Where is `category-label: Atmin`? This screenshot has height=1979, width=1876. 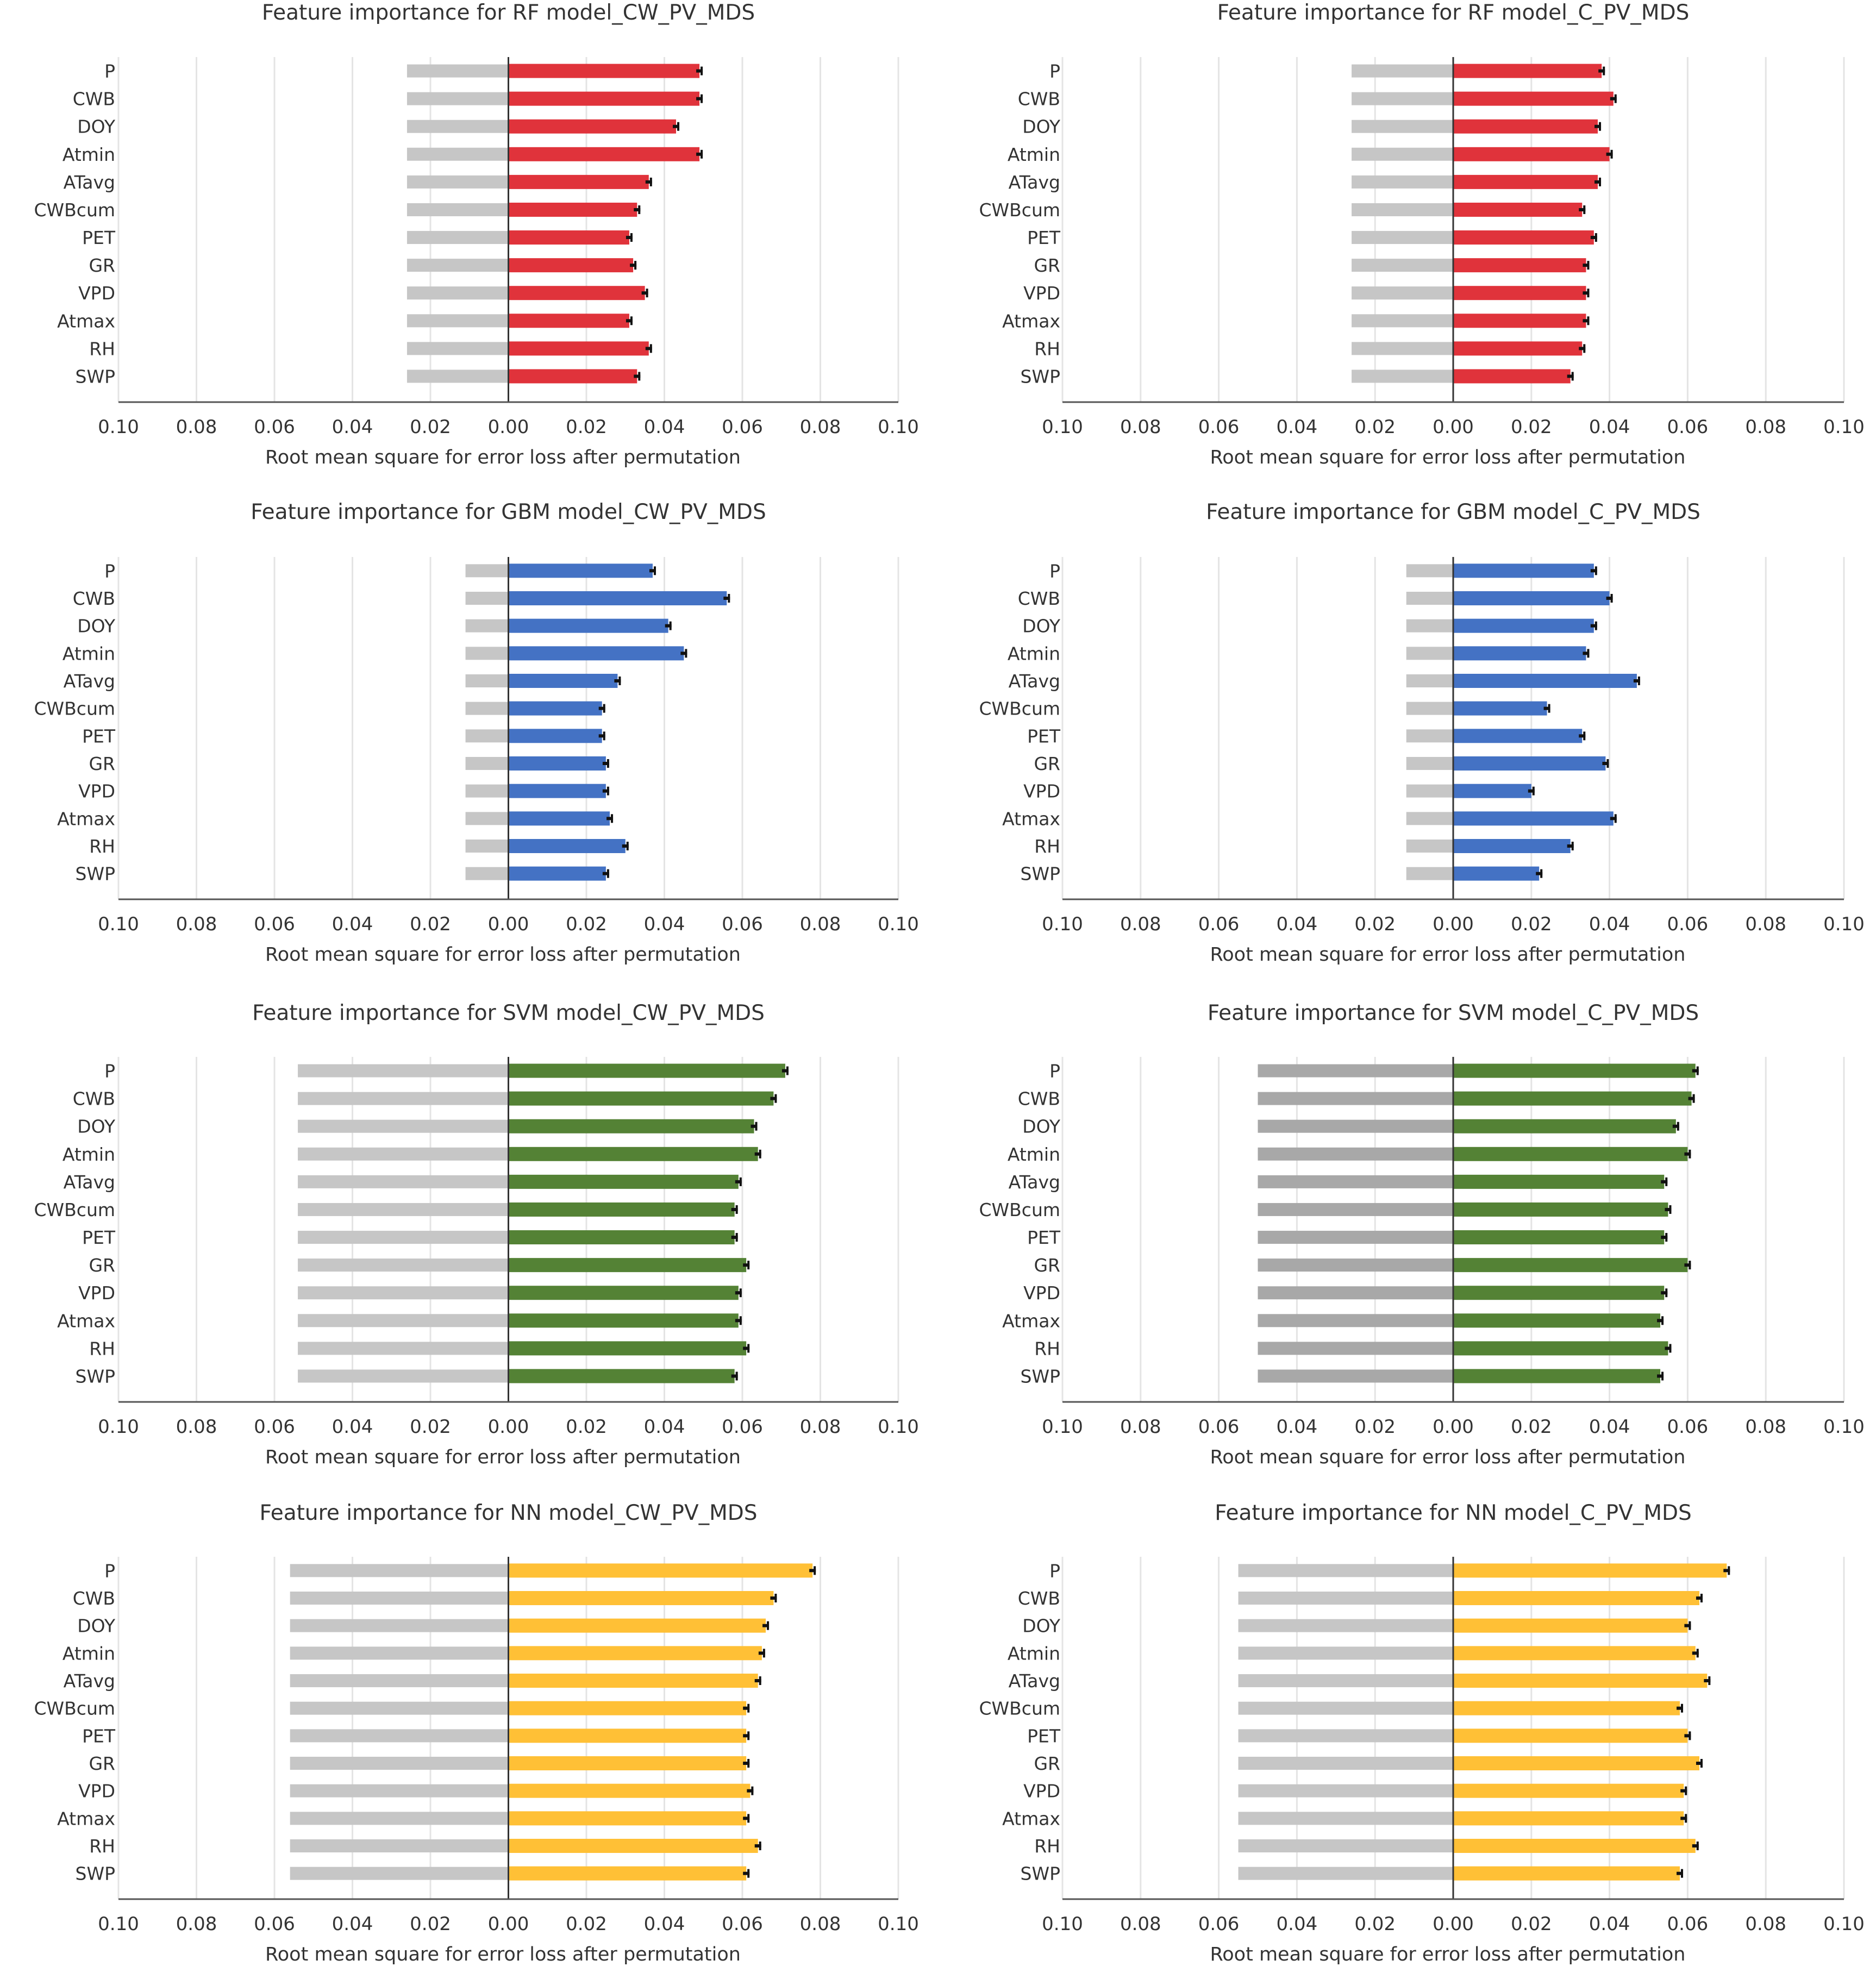
category-label: Atmin is located at coordinates (89, 1154).